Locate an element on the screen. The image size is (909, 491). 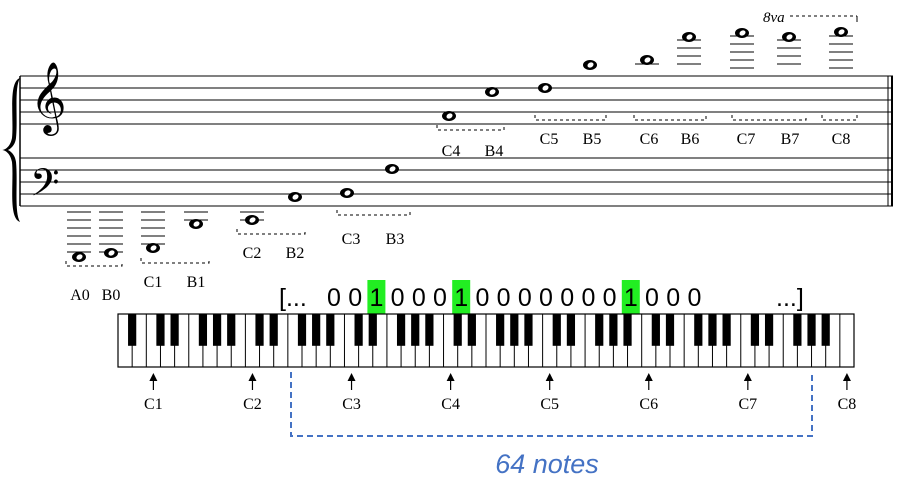
ottava-marking: 8va is located at coordinates (774, 18).